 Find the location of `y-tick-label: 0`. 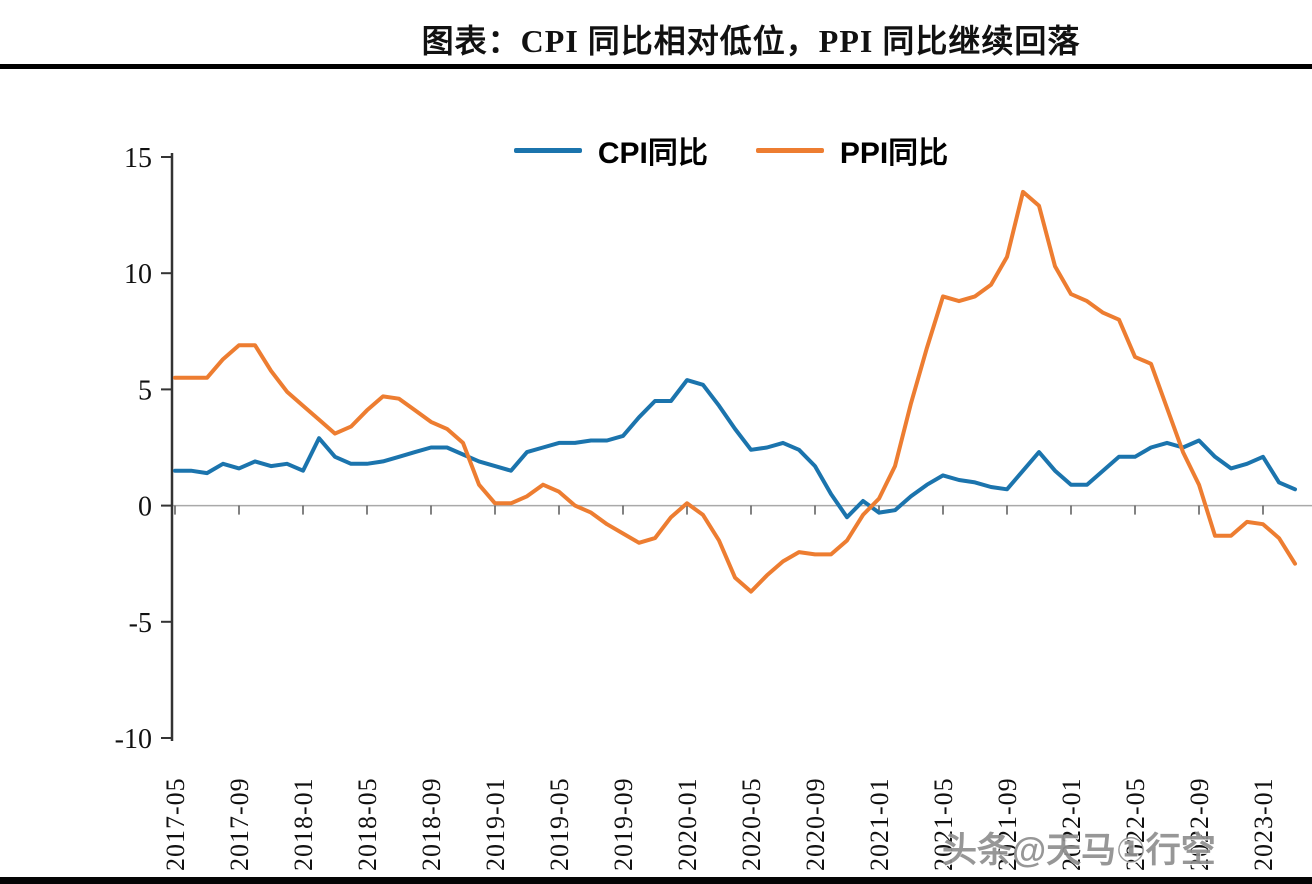

y-tick-label: 0 is located at coordinates (145, 507).